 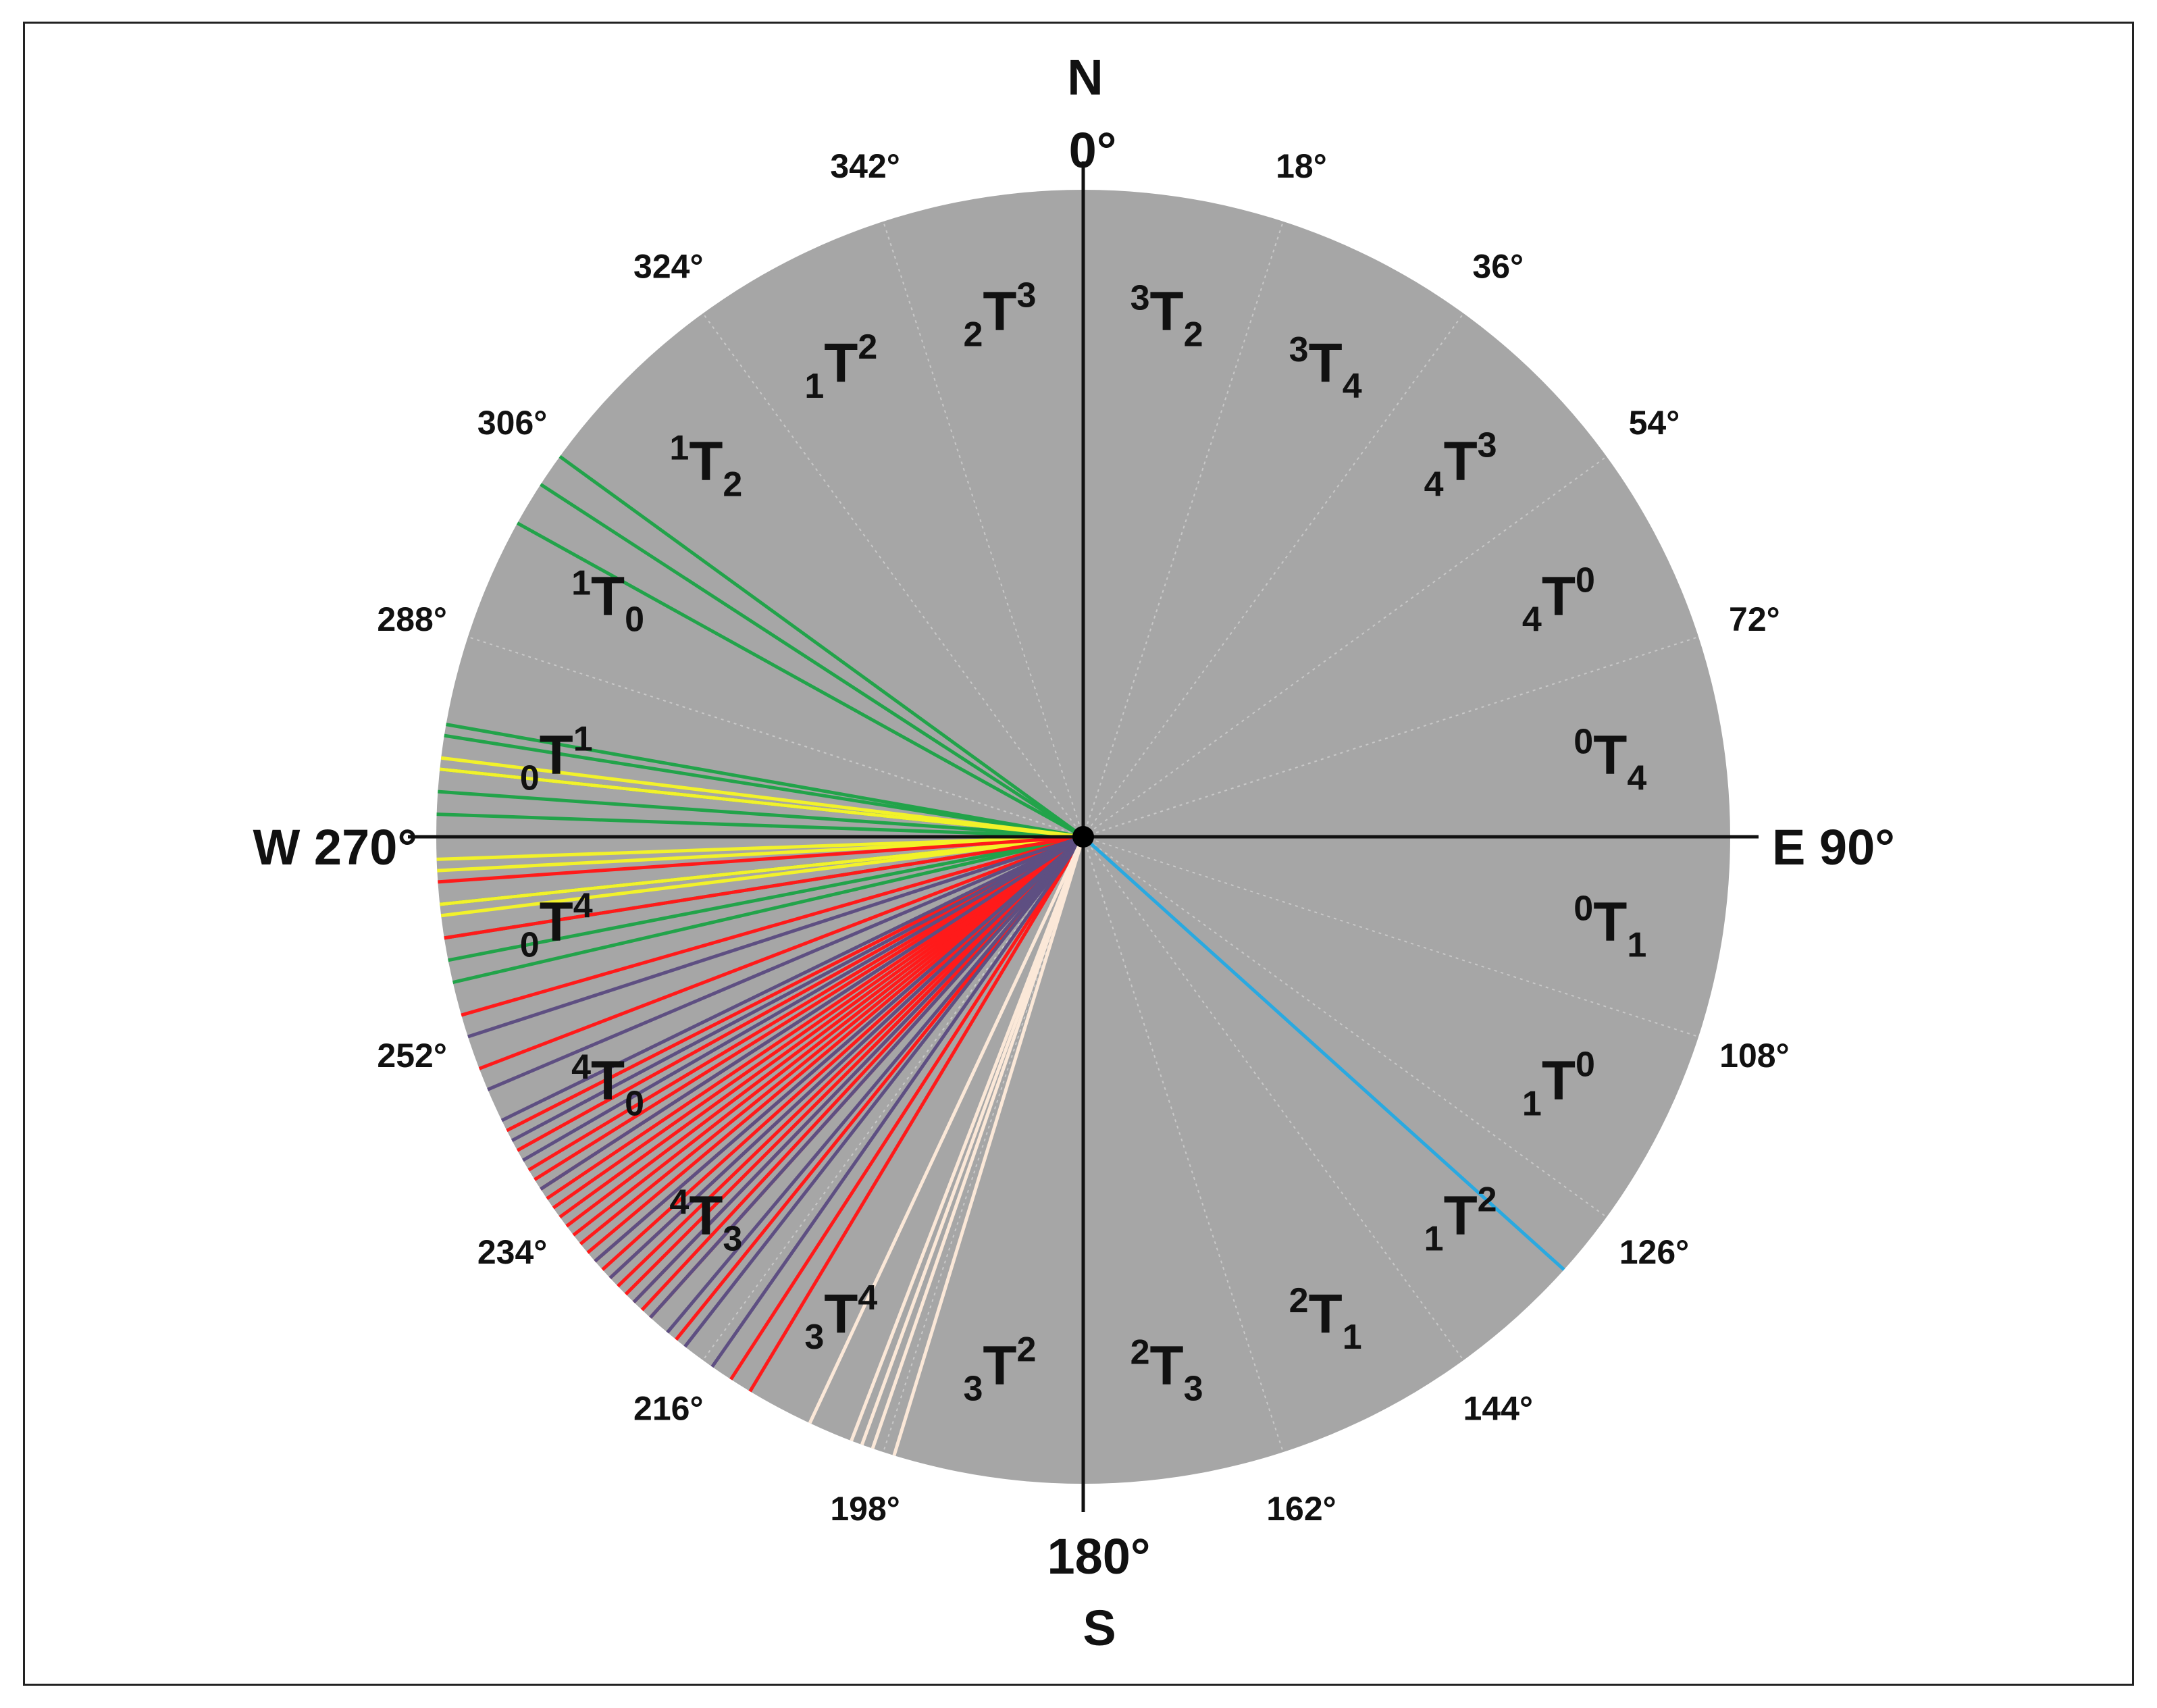 I want to click on east-label: E 90°, so click(x=1833, y=847).